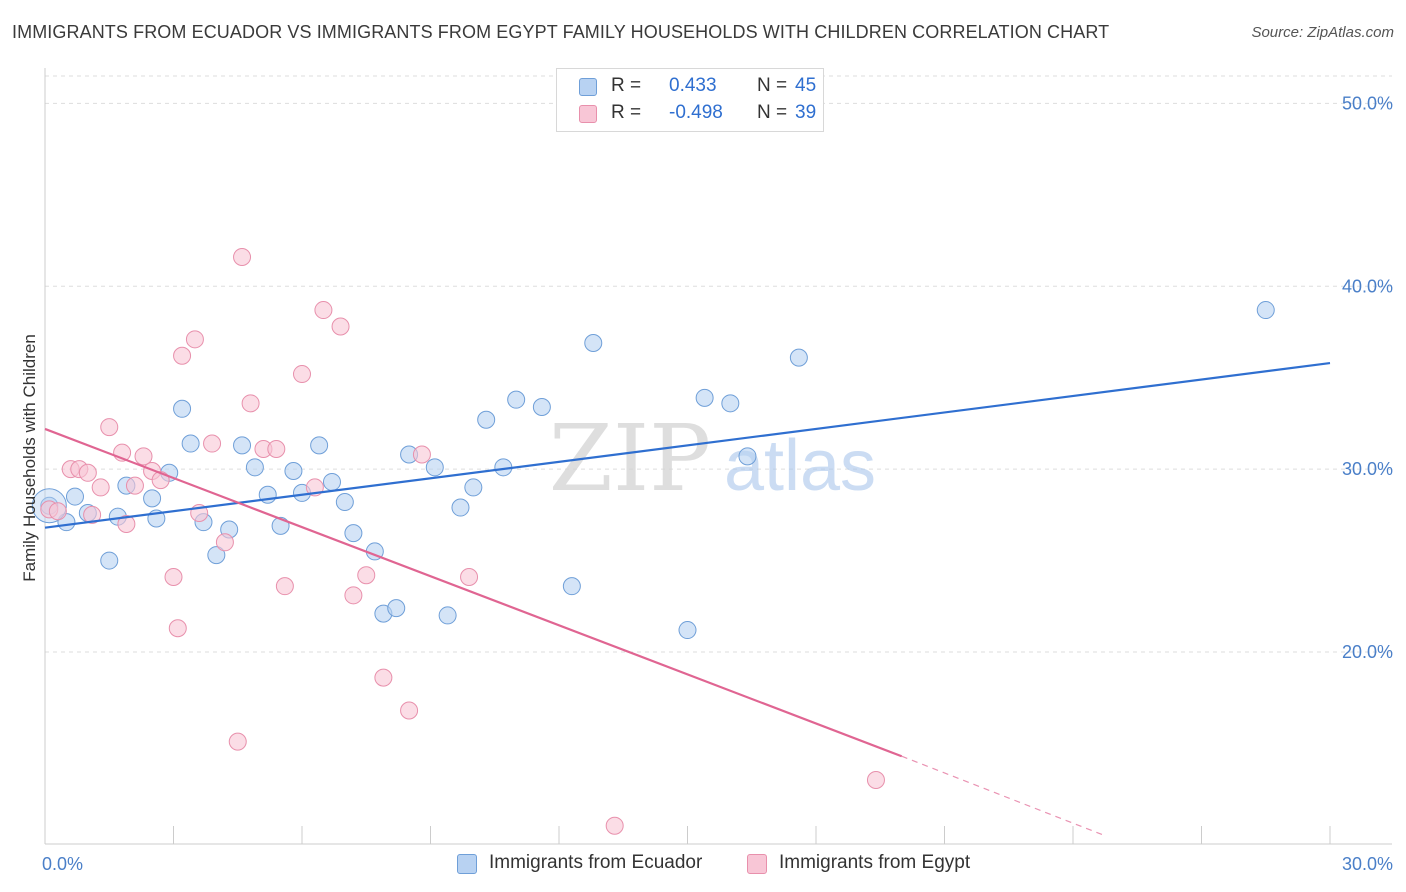 This screenshot has width=1406, height=892. I want to click on y-tick-label: 40.0%, so click(1367, 286).